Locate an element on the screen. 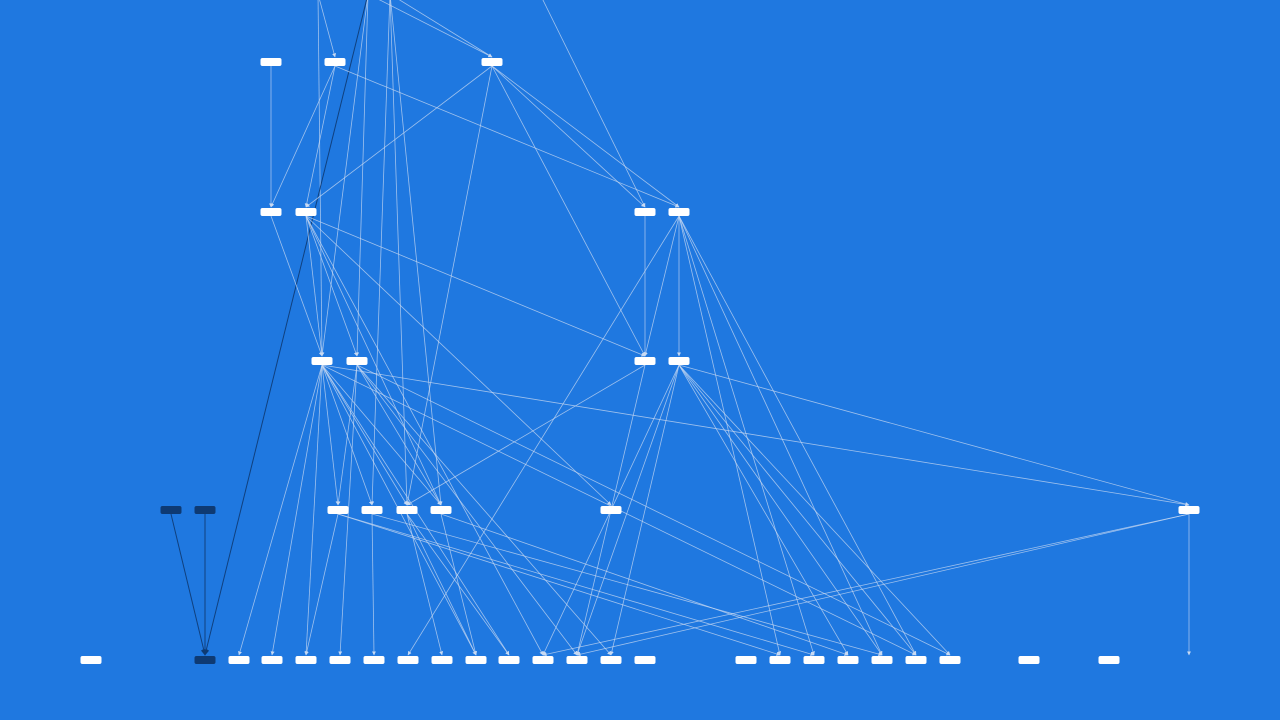  edge-d2-e17 is located at coordinates (576, 584).